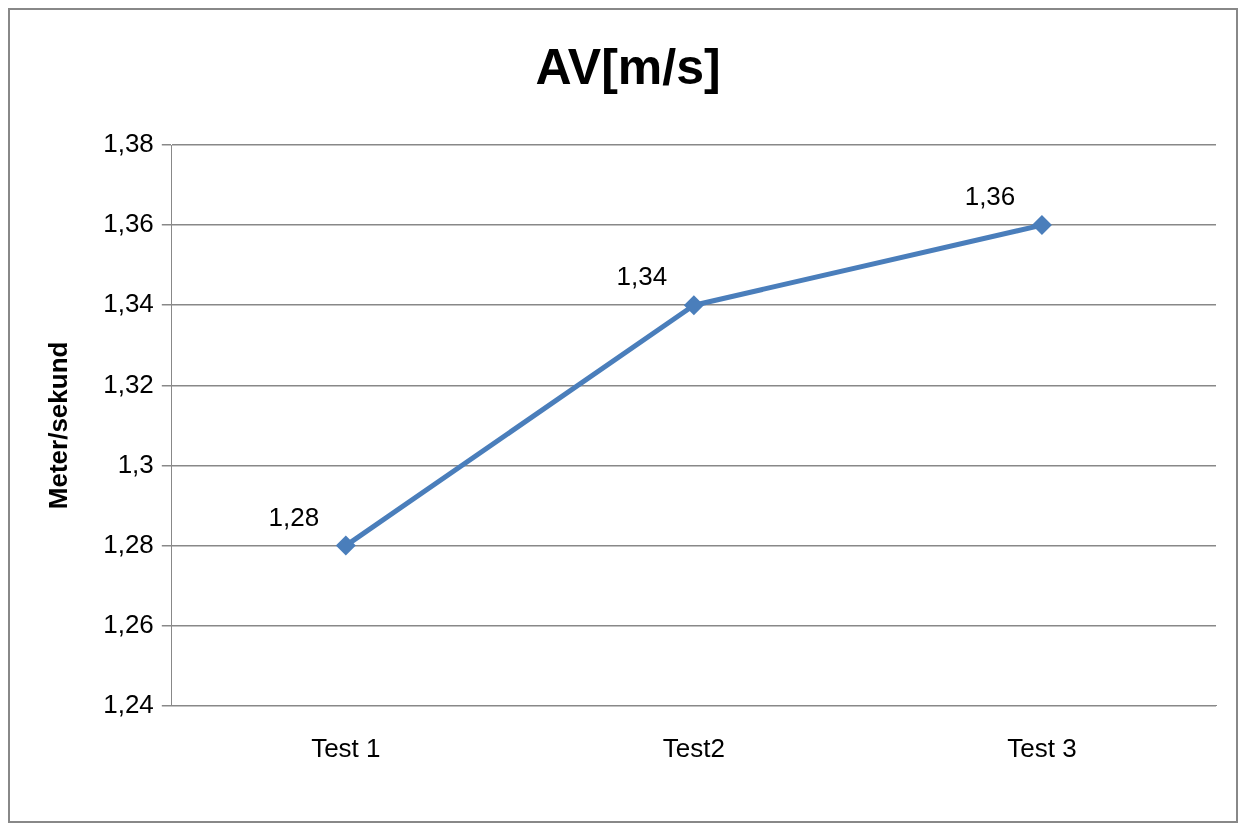  Describe the element at coordinates (693, 747) in the screenshot. I see `x-tick-label: Test2` at that location.